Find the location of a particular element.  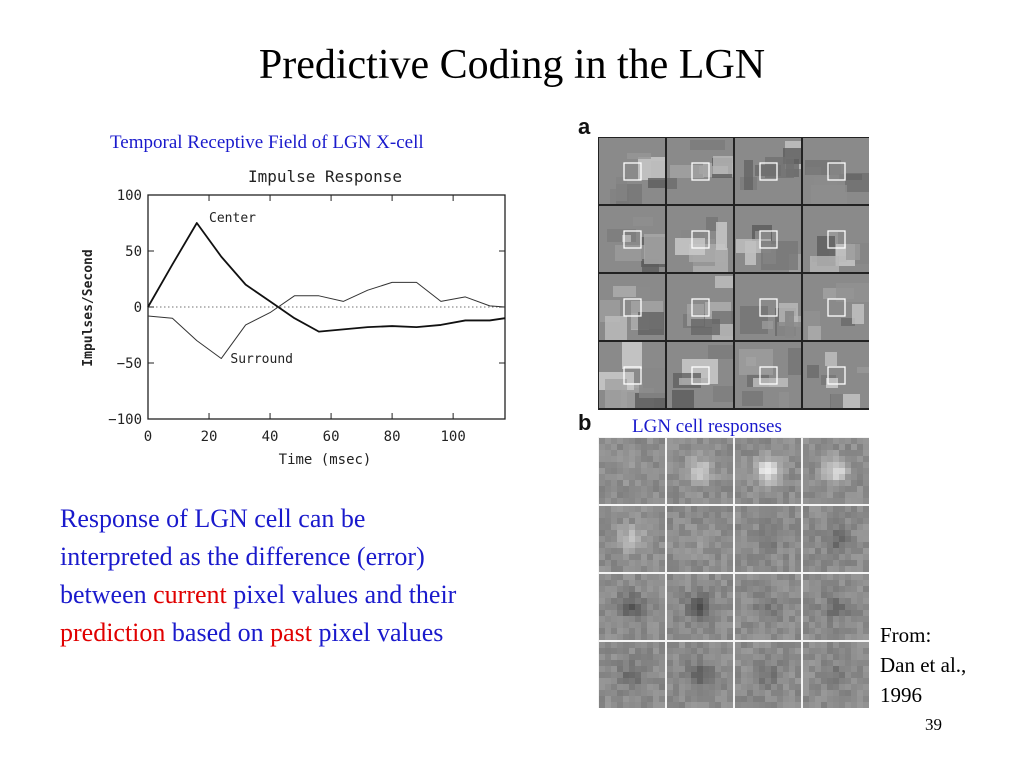

chart-title: Impulse Response is located at coordinates (325, 176).